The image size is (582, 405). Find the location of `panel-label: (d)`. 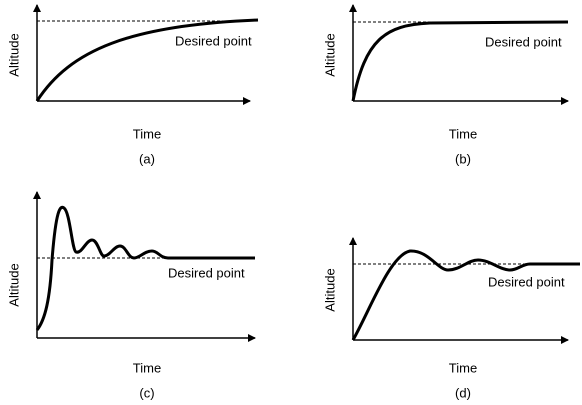

panel-label: (d) is located at coordinates (463, 392).